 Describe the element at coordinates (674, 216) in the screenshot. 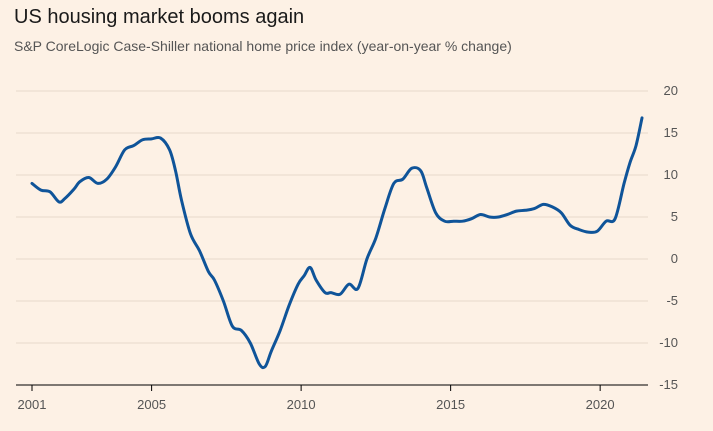

I see `y-tick-label: 5` at that location.